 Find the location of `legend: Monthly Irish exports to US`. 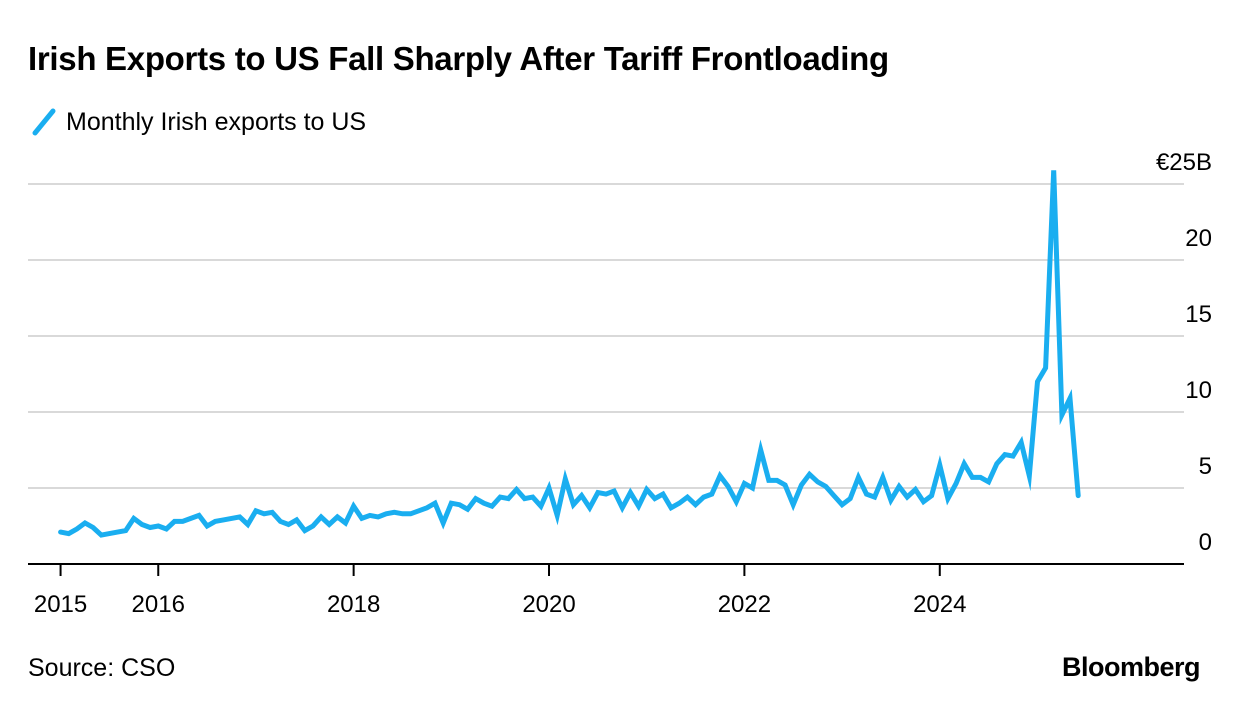

legend: Monthly Irish exports to US is located at coordinates (198, 122).